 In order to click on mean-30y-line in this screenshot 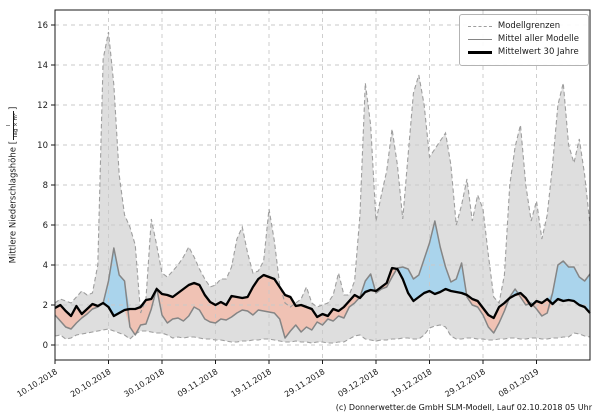, I will do `click(322, 293)`.